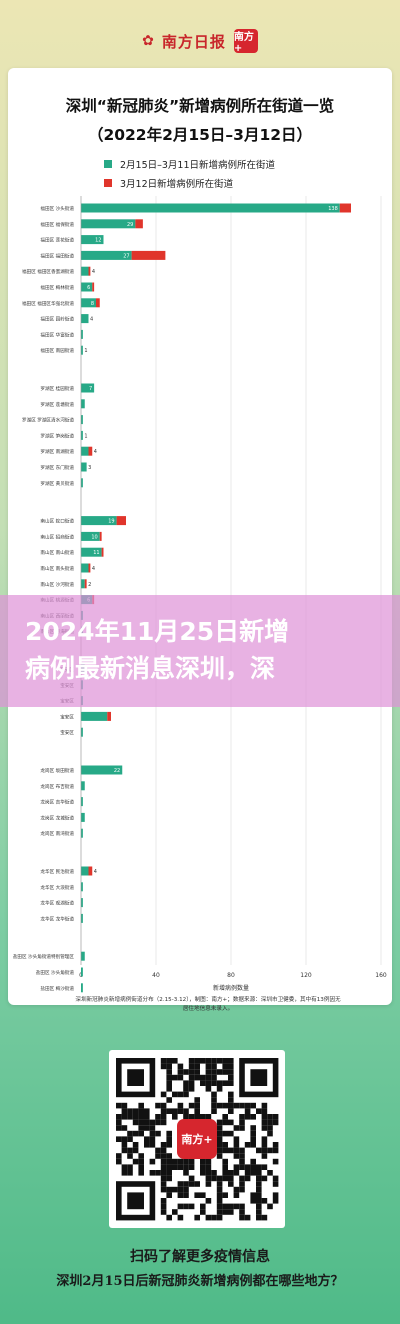 The height and width of the screenshot is (1324, 400). I want to click on category-label: 龙岗区 南湾街道, so click(57, 833).